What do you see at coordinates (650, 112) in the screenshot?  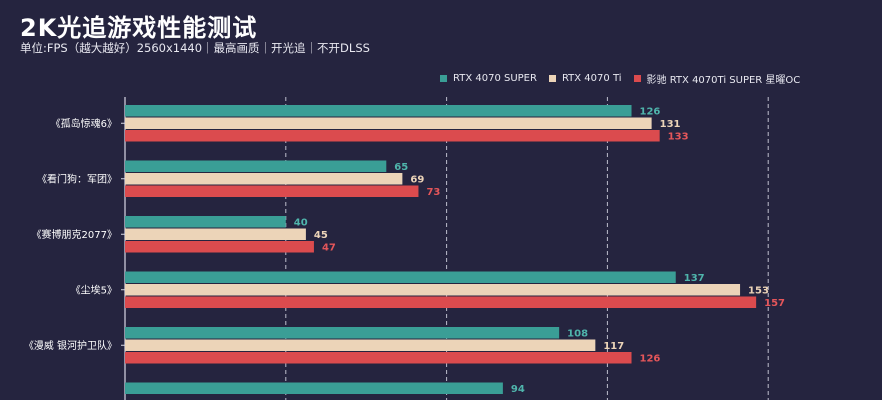 I see `data-label-0-0: 126` at bounding box center [650, 112].